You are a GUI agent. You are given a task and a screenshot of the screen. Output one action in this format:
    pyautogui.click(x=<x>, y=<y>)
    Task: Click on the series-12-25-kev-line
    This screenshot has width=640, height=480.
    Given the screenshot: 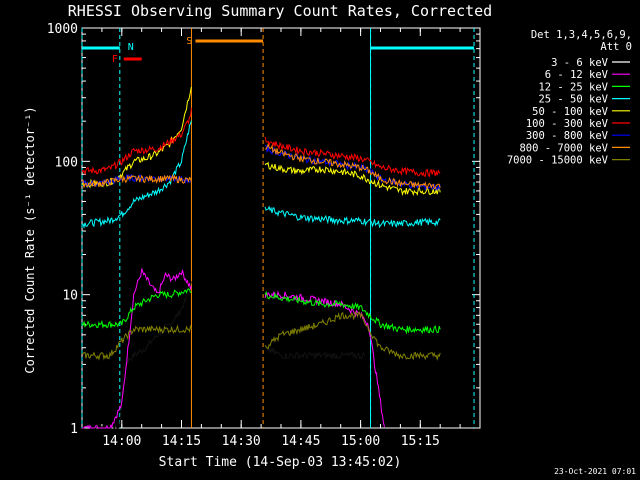 What is the action you would take?
    pyautogui.click(x=136, y=308)
    